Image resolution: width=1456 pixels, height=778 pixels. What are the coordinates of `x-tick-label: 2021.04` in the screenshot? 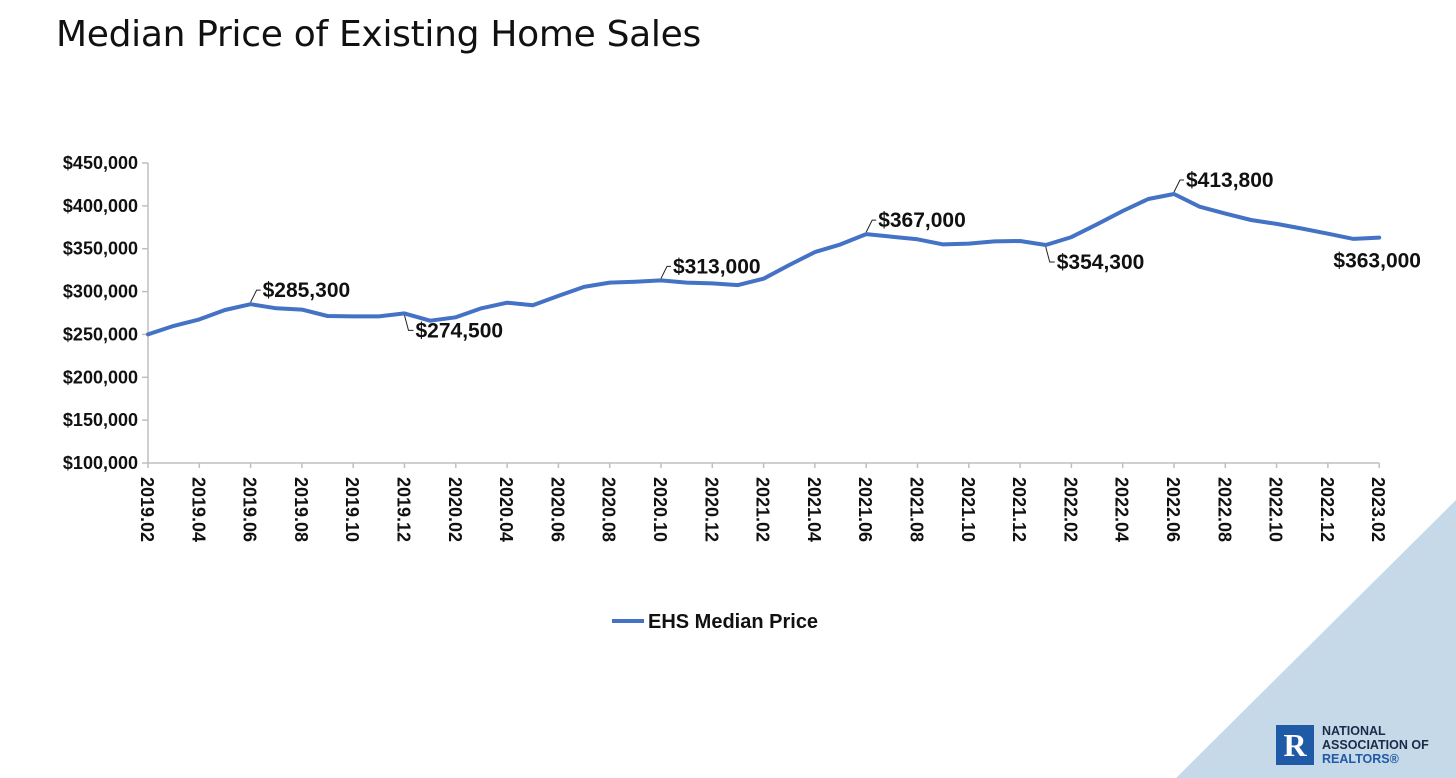 It's located at (814, 509).